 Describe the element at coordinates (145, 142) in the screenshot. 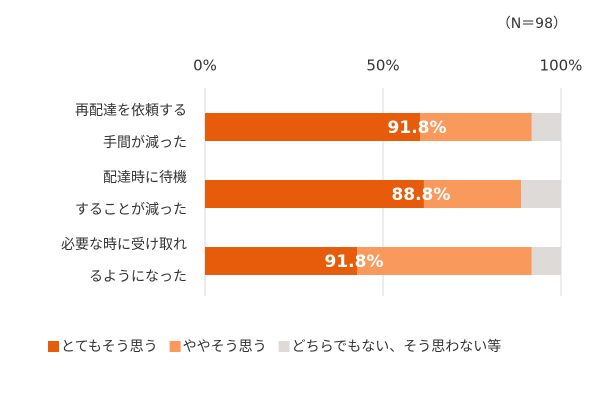

I see `y-tick-label: 手間が減った` at that location.